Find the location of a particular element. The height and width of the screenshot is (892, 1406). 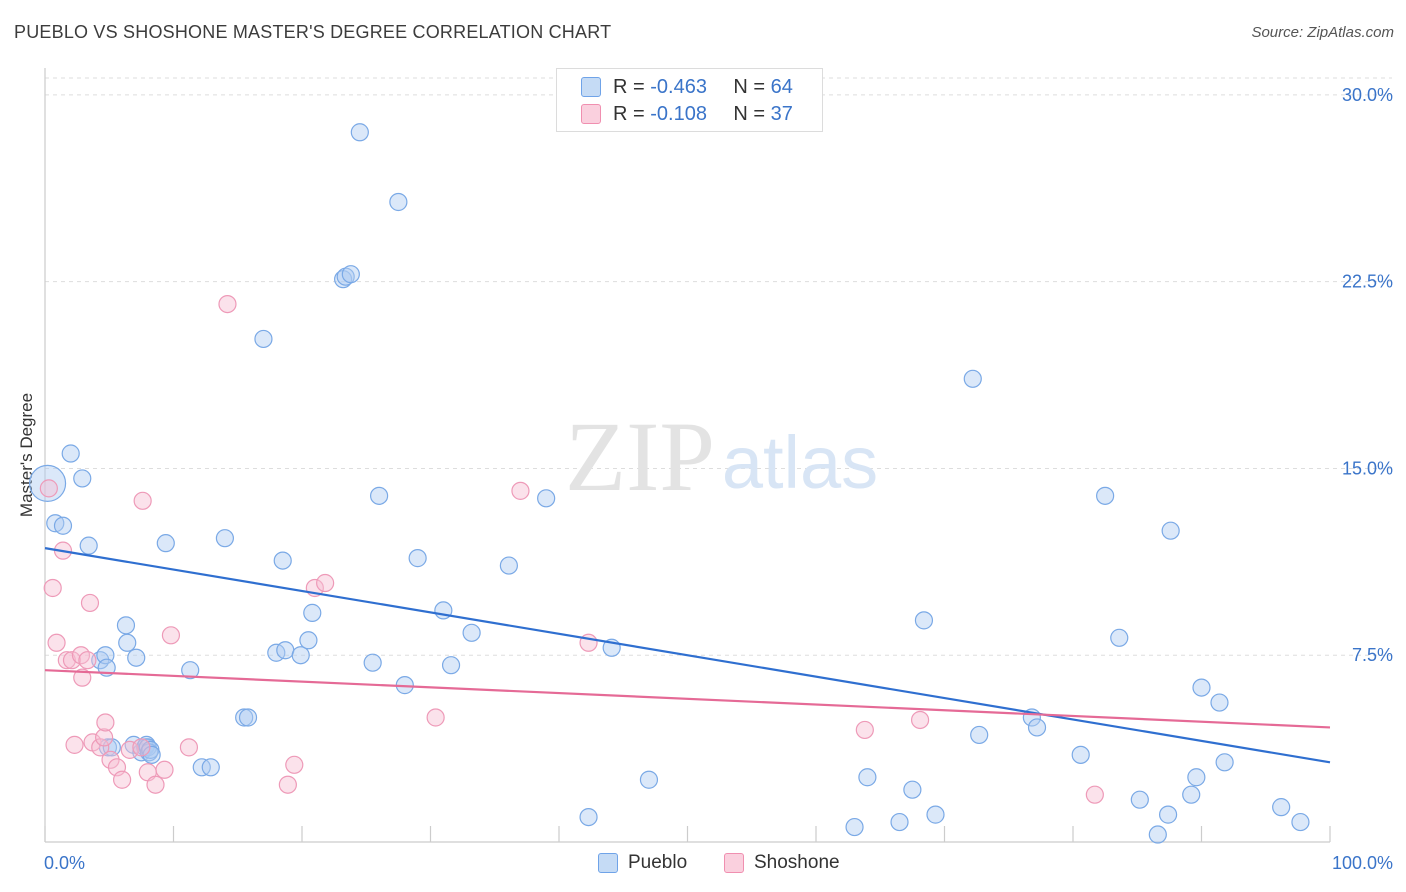

legend-n-value: 37 is located at coordinates (781, 113).